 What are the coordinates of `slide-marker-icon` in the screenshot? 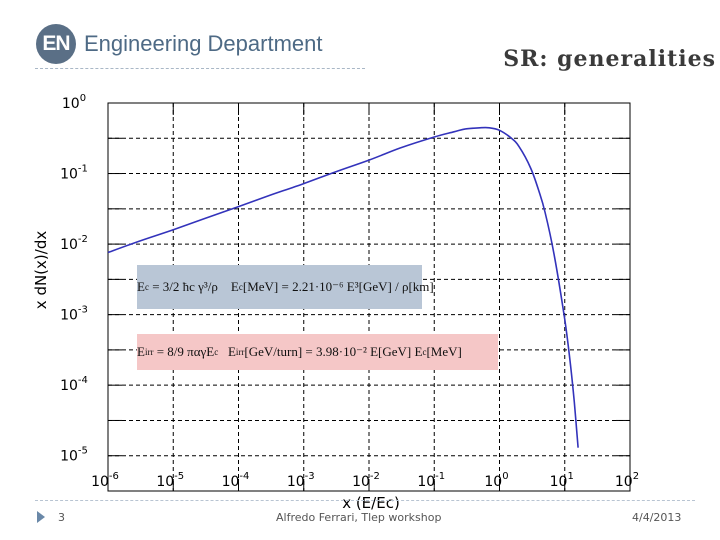 It's located at (41, 517).